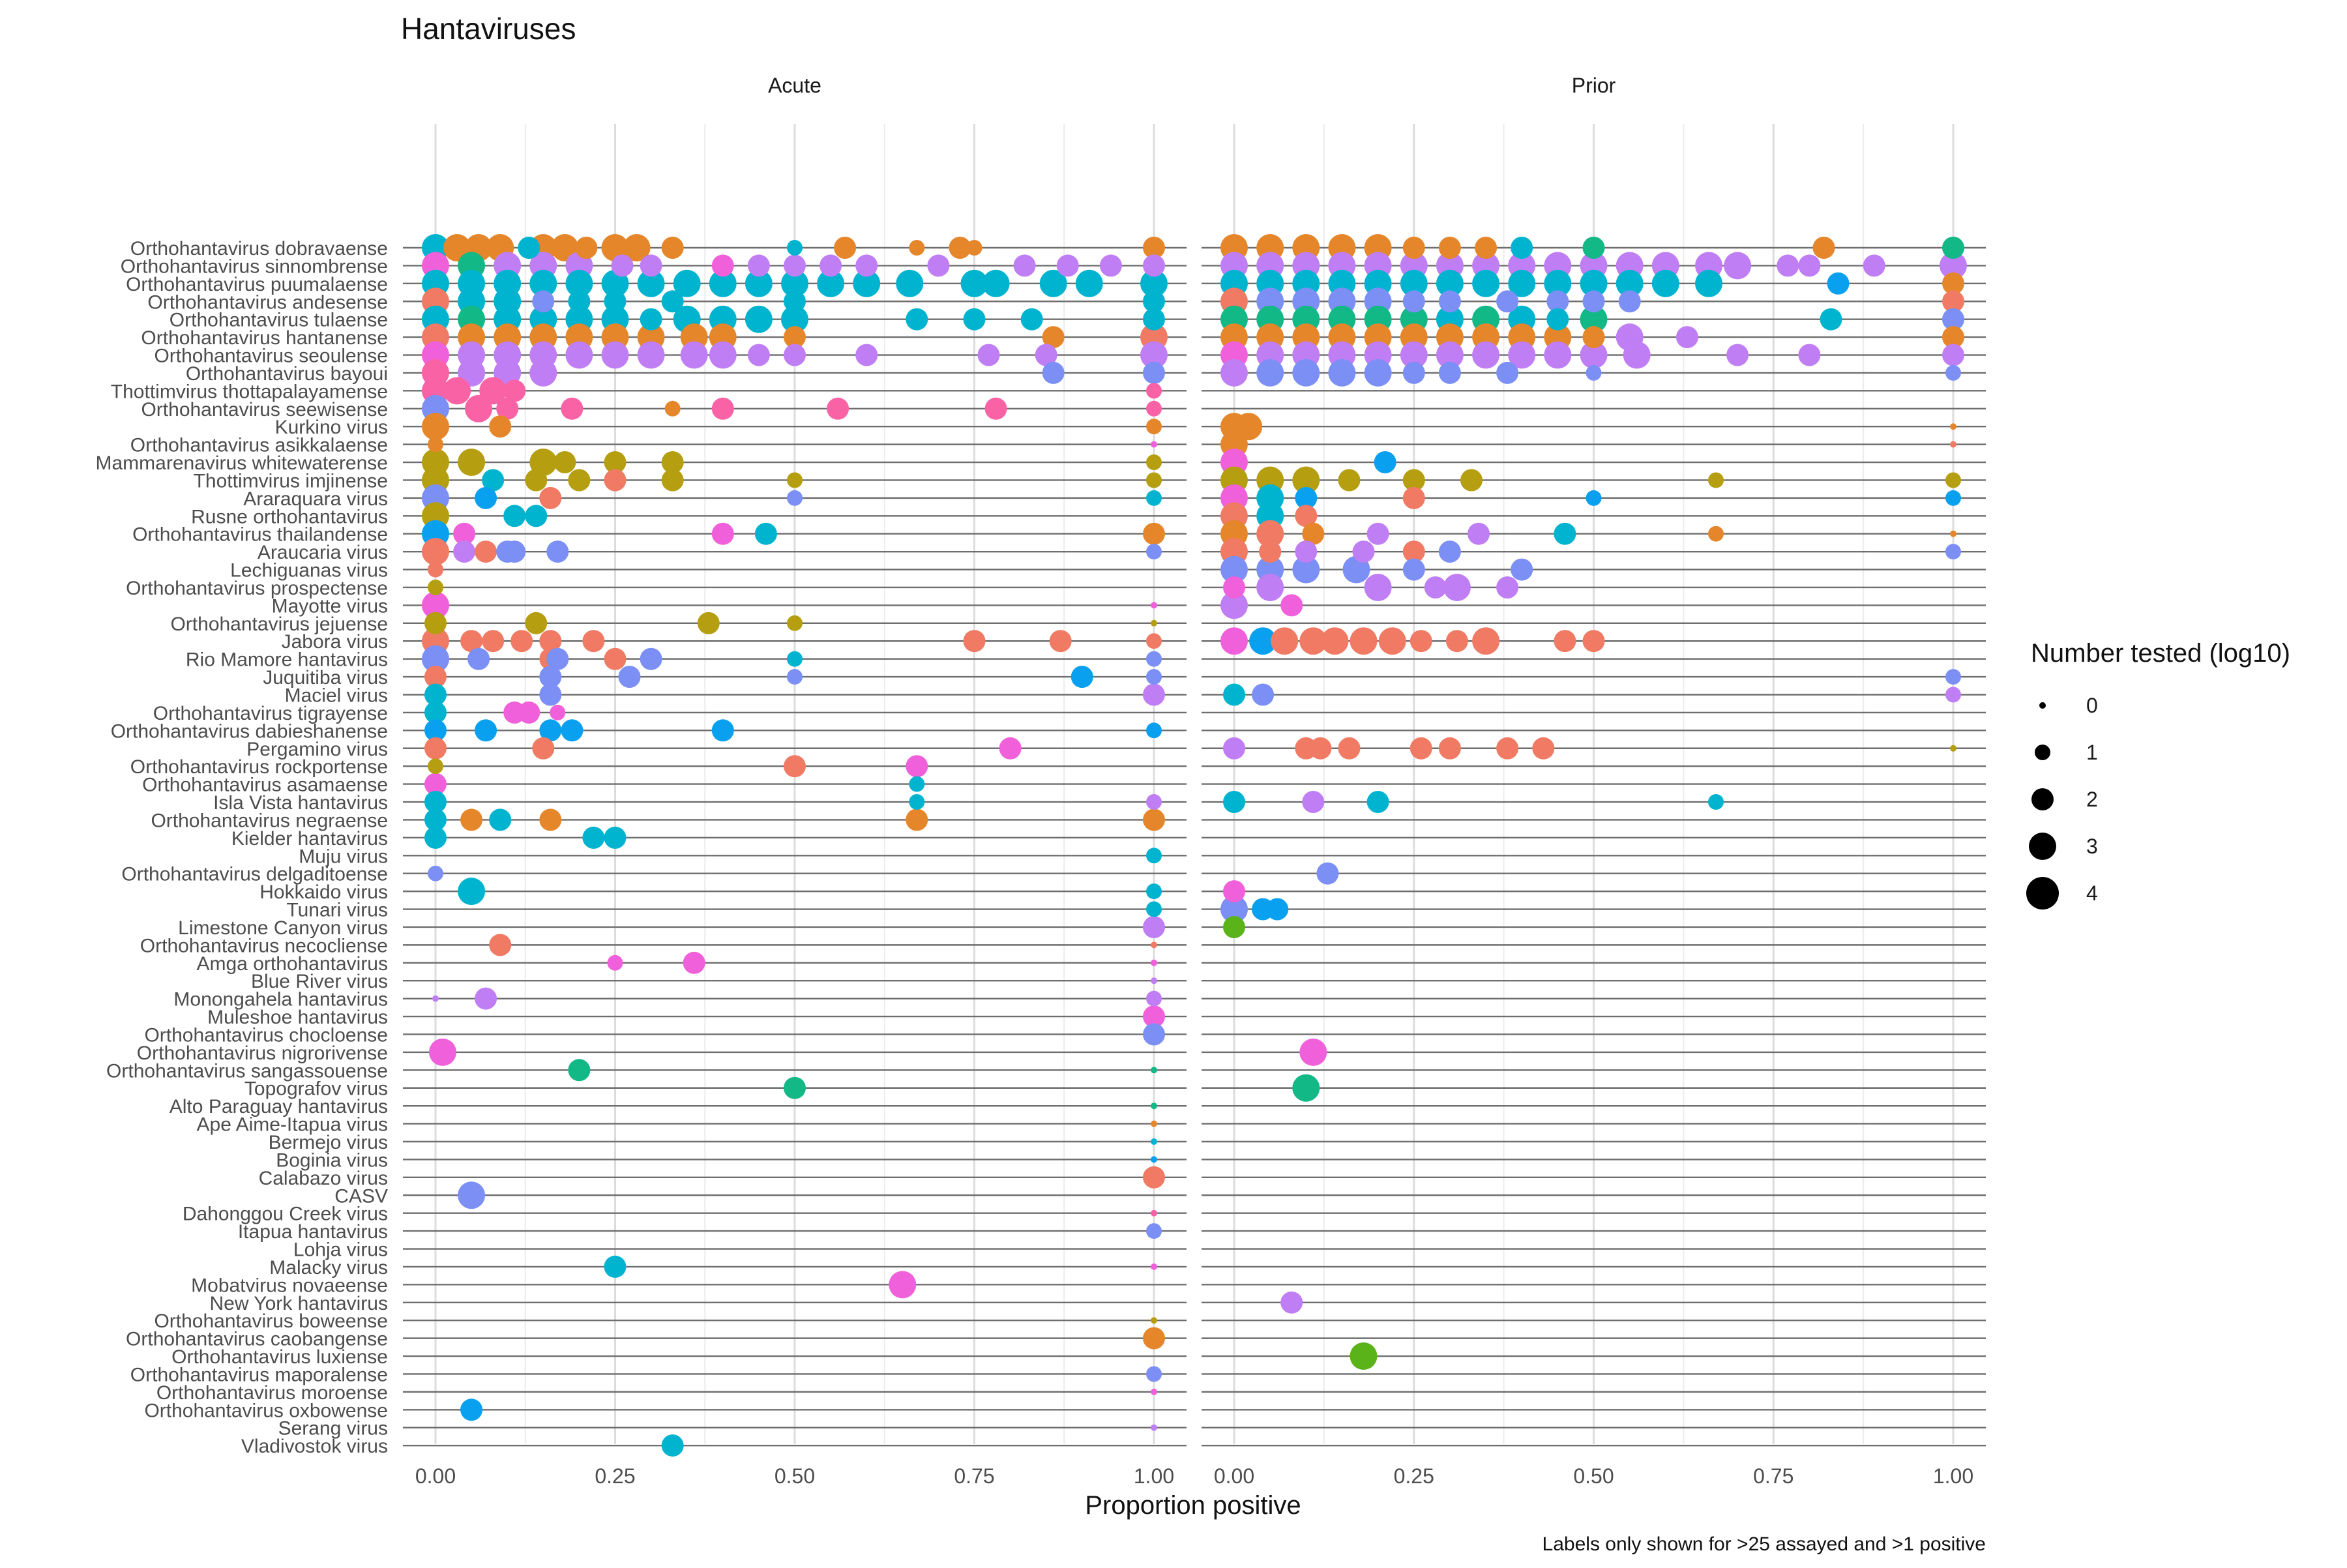  I want to click on y-tick-label: Araraquara virus, so click(315, 499).